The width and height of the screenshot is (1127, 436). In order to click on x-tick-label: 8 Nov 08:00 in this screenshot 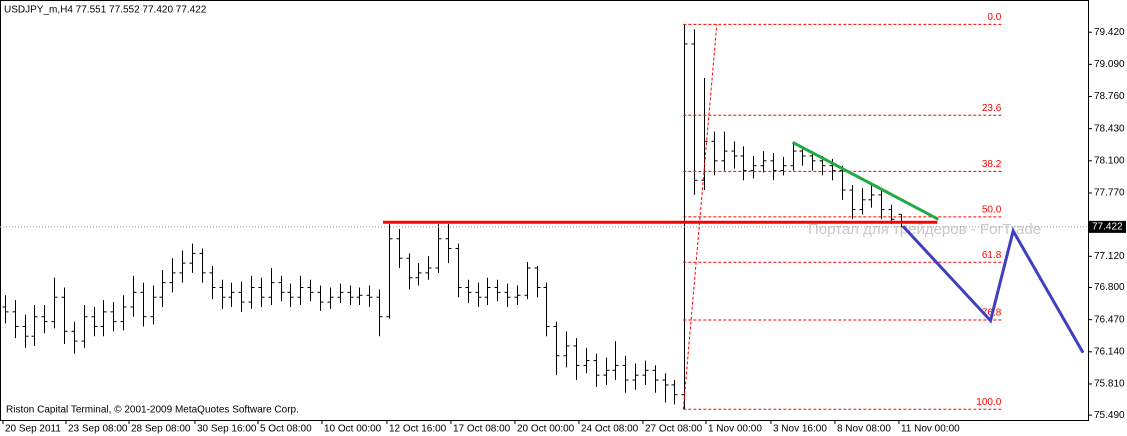, I will do `click(864, 429)`.